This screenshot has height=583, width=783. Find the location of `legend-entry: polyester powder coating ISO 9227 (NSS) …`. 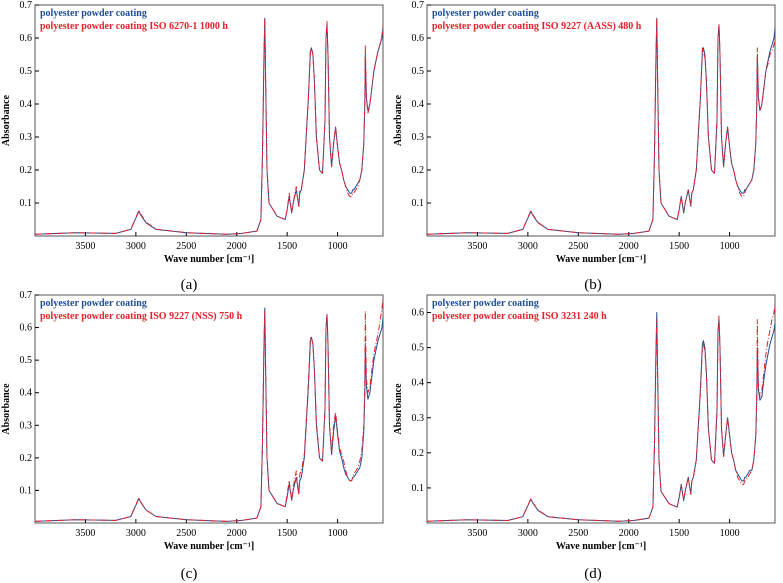

legend-entry: polyester powder coating ISO 9227 (NSS) … is located at coordinates (141, 316).